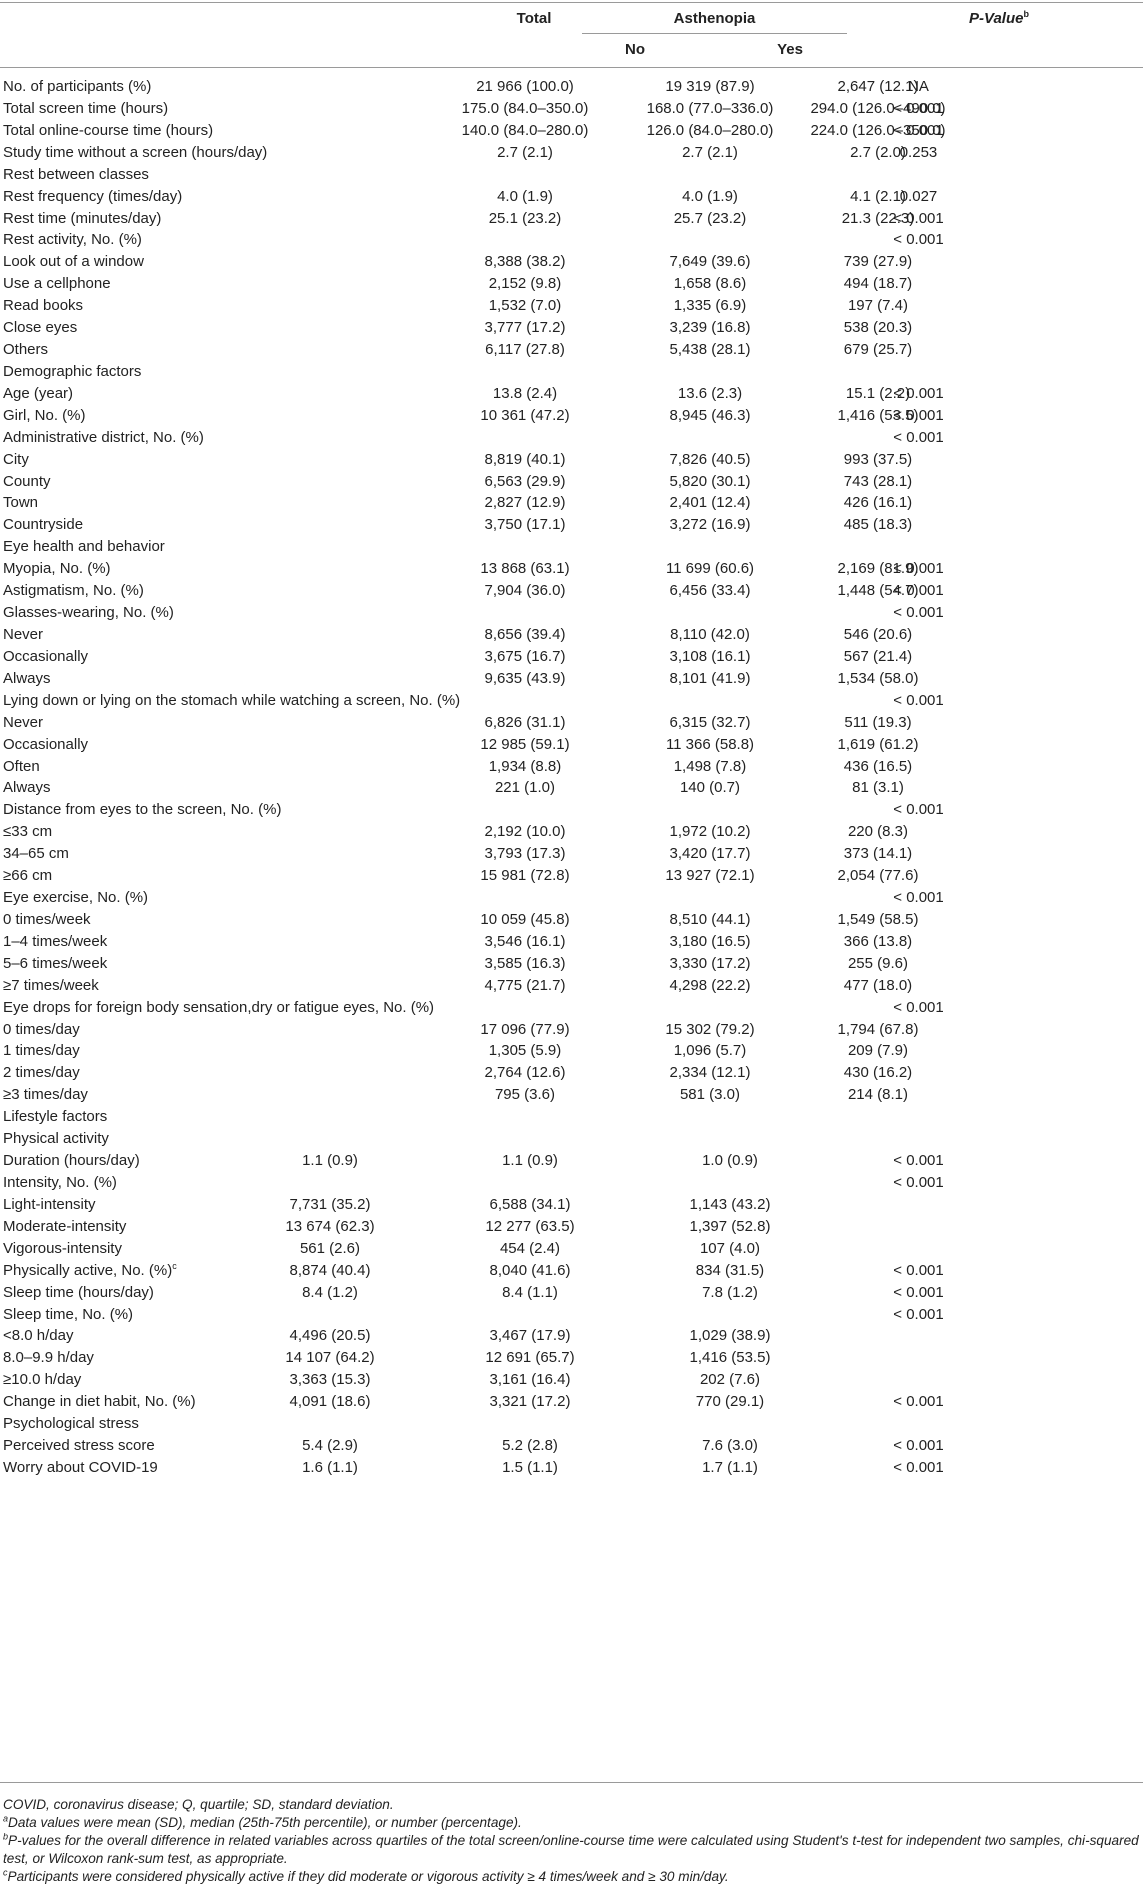  I want to click on header-total: Total, so click(534, 18).